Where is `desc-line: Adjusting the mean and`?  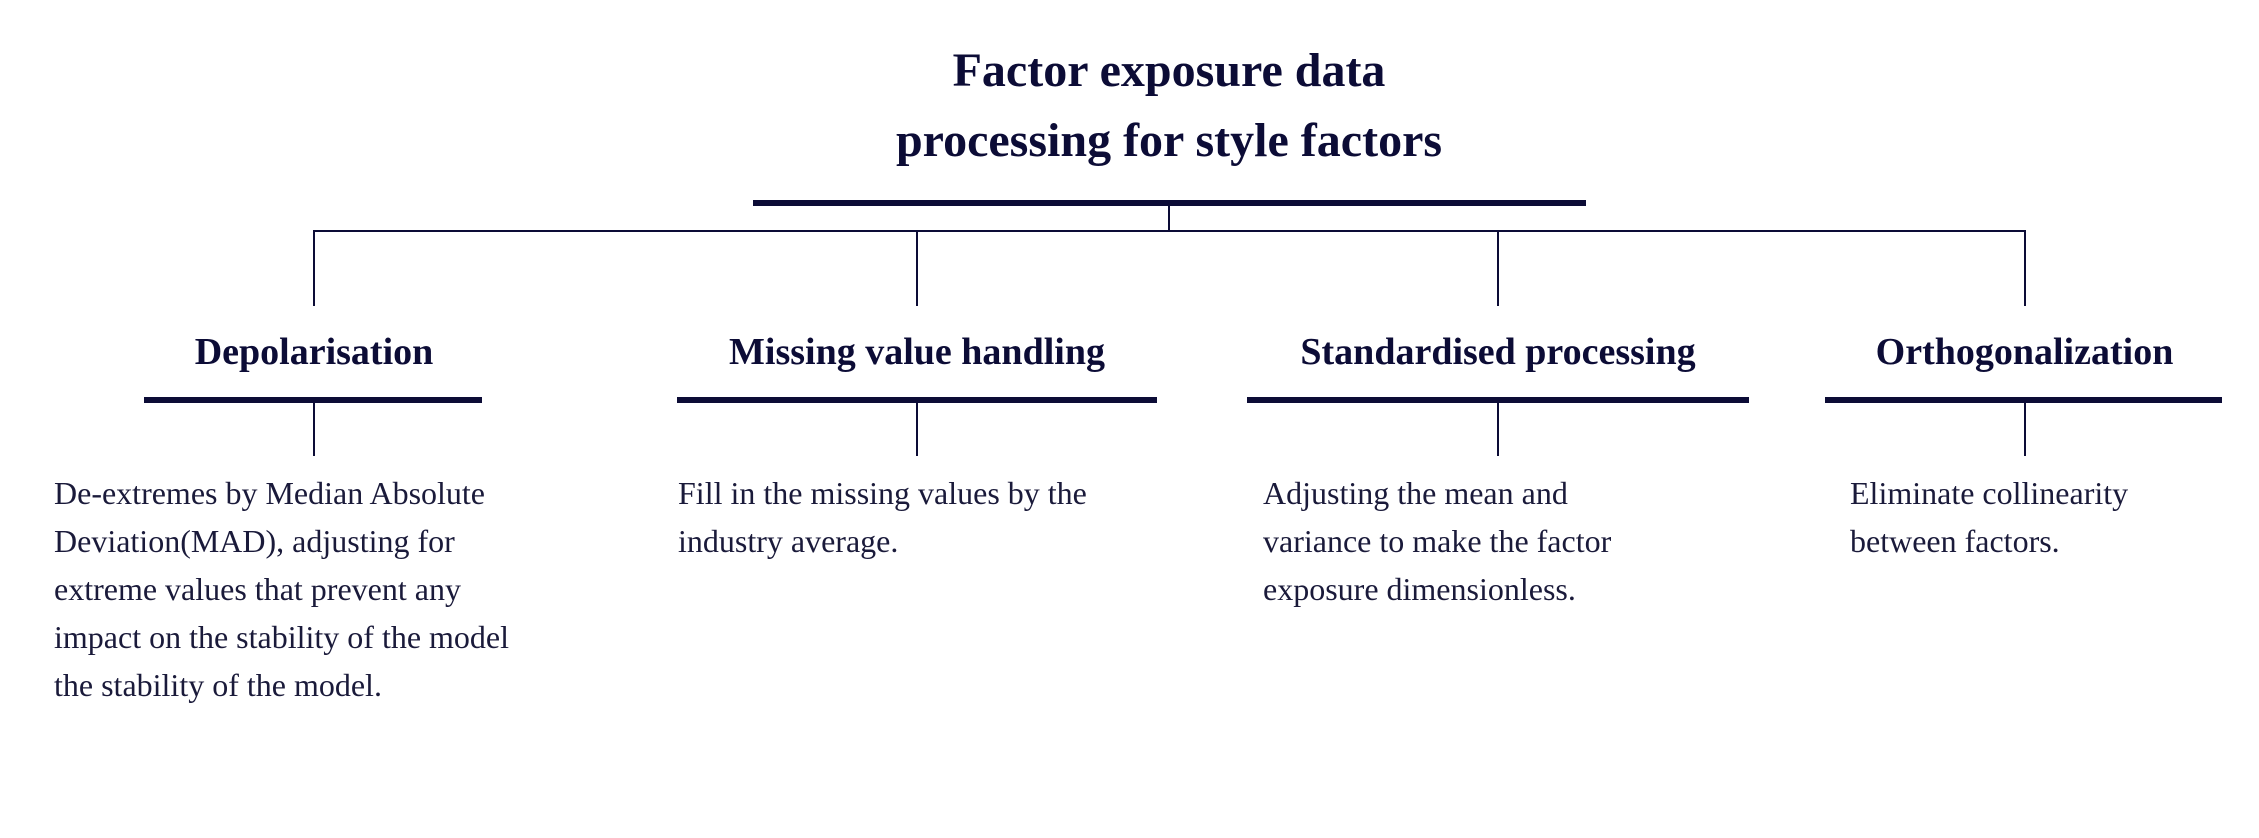 desc-line: Adjusting the mean and is located at coordinates (1415, 493).